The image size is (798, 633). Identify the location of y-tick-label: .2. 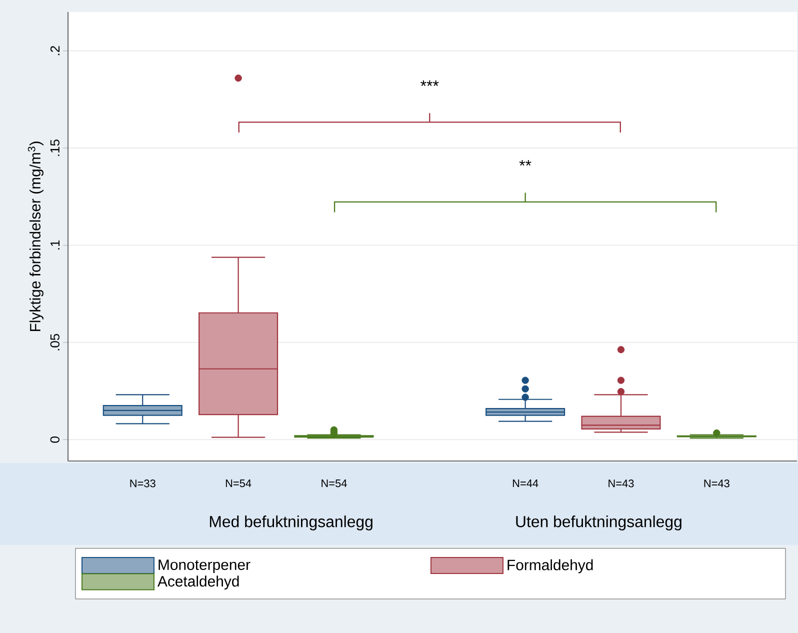
(55, 51).